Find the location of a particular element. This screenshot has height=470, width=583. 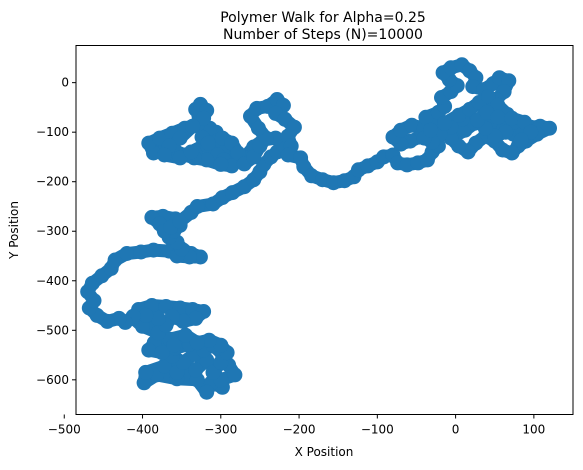

y-tick-label: −100 is located at coordinates (52, 132).